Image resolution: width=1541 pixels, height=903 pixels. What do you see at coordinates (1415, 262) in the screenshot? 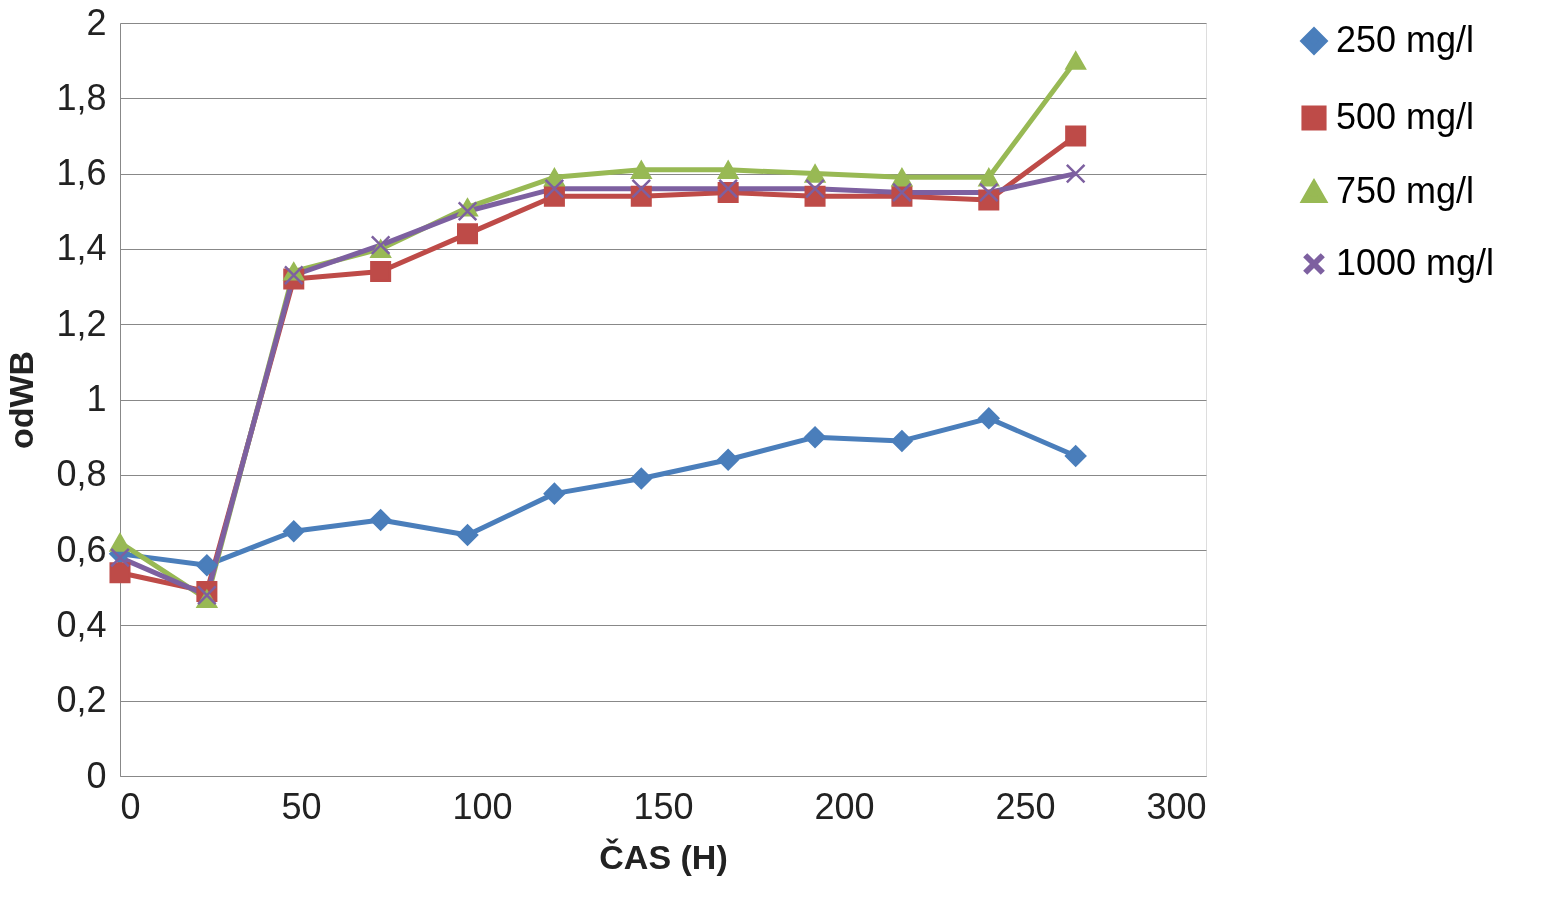
I see `legend-label: 1000 mg/l` at bounding box center [1415, 262].